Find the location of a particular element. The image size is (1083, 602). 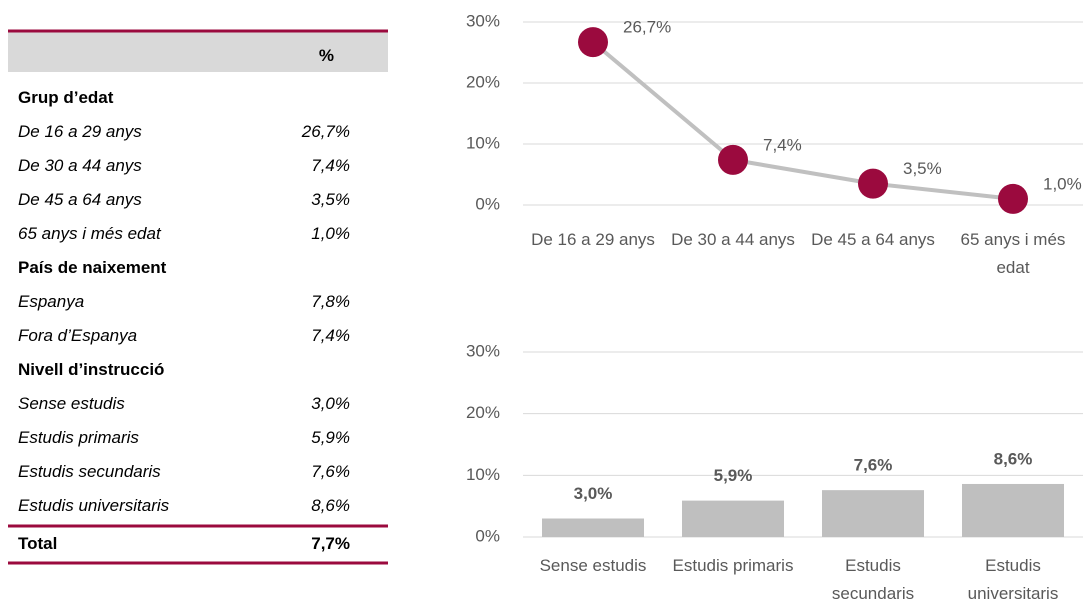

row-label: De 16 a 29 anys is located at coordinates (80, 131).